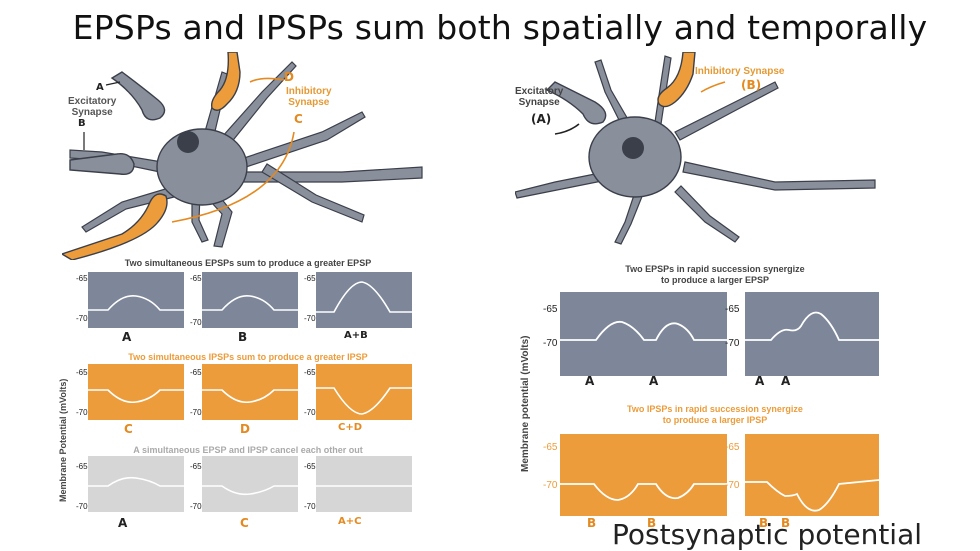 Image resolution: width=980 pixels, height=551 pixels. What do you see at coordinates (760, 381) in the screenshot?
I see `r-epsp-label-2a: A` at bounding box center [760, 381].